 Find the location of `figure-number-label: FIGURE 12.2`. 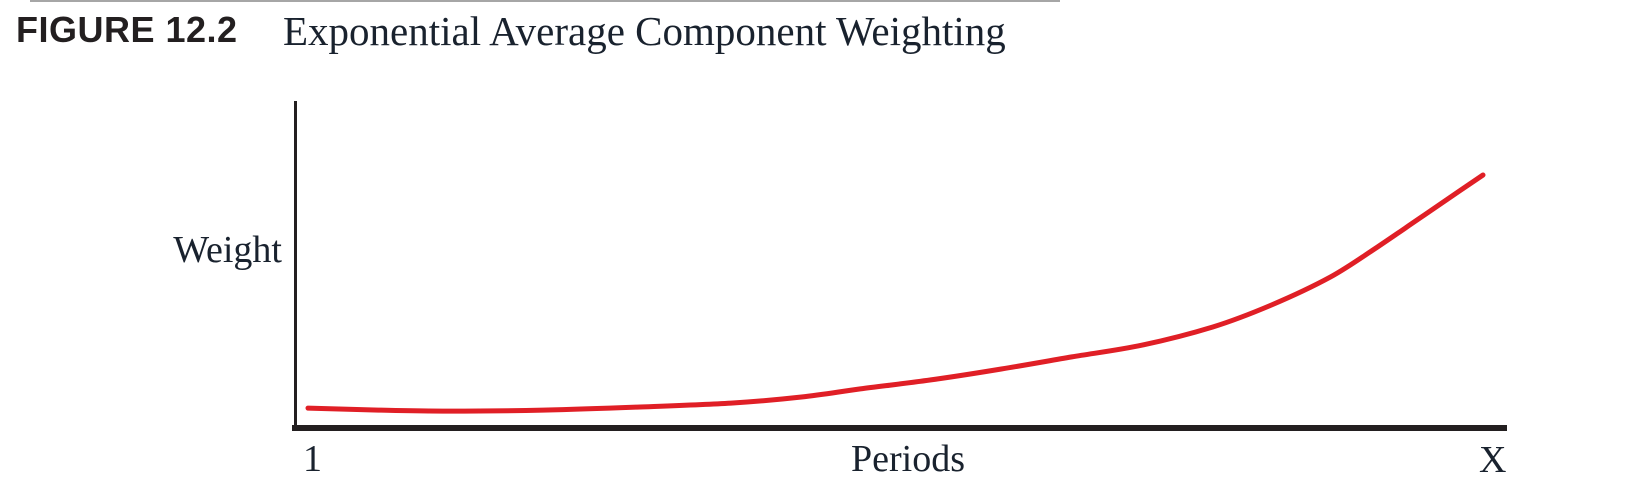

figure-number-label: FIGURE 12.2 is located at coordinates (127, 29).